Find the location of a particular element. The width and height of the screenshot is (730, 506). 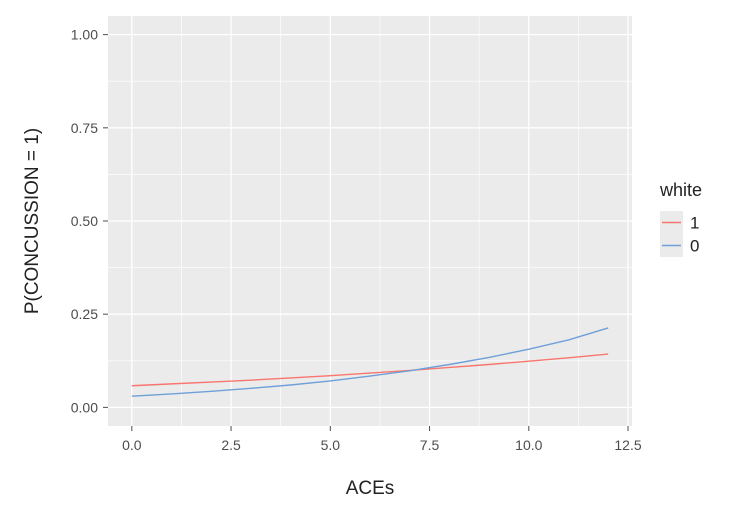

x-tick-label: 10.0 is located at coordinates (528, 445).